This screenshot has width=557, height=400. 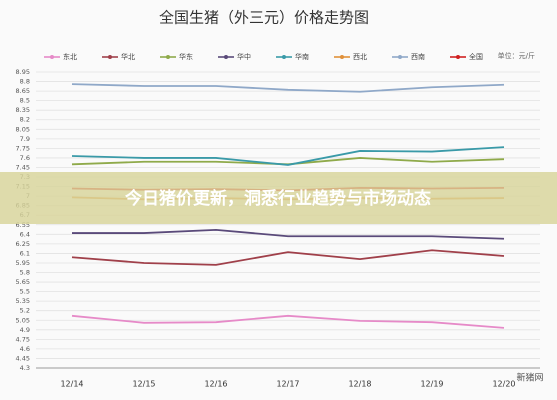 What do you see at coordinates (23, 110) in the screenshot?
I see `y-tick-label: 8.35` at bounding box center [23, 110].